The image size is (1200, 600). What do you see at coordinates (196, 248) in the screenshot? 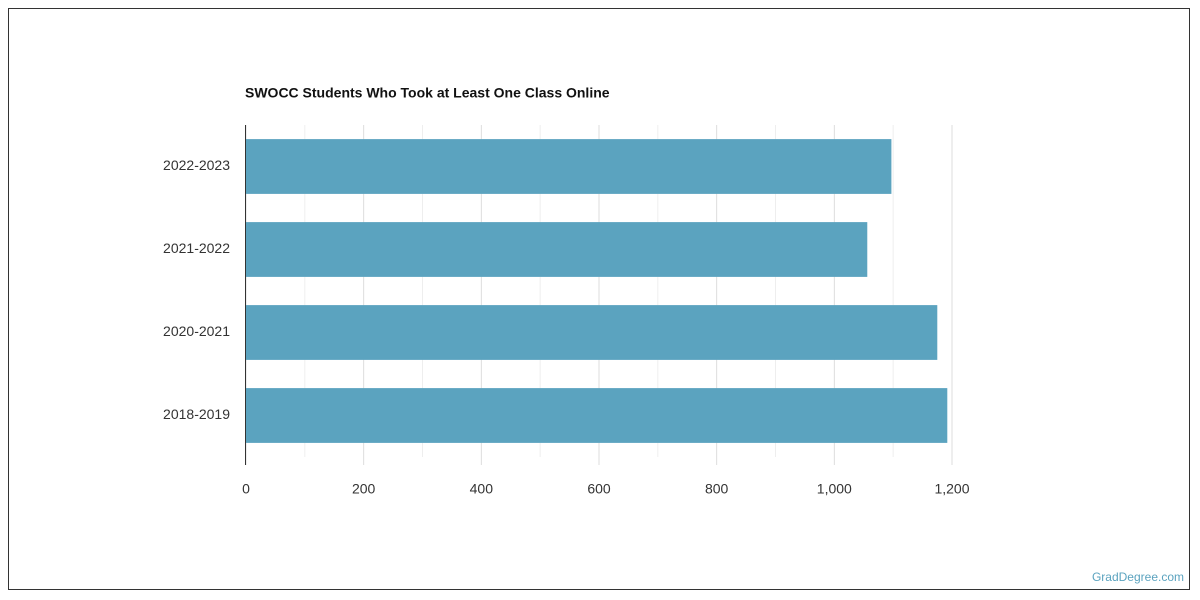
I see `y-tick-label: 2021-2022` at bounding box center [196, 248].